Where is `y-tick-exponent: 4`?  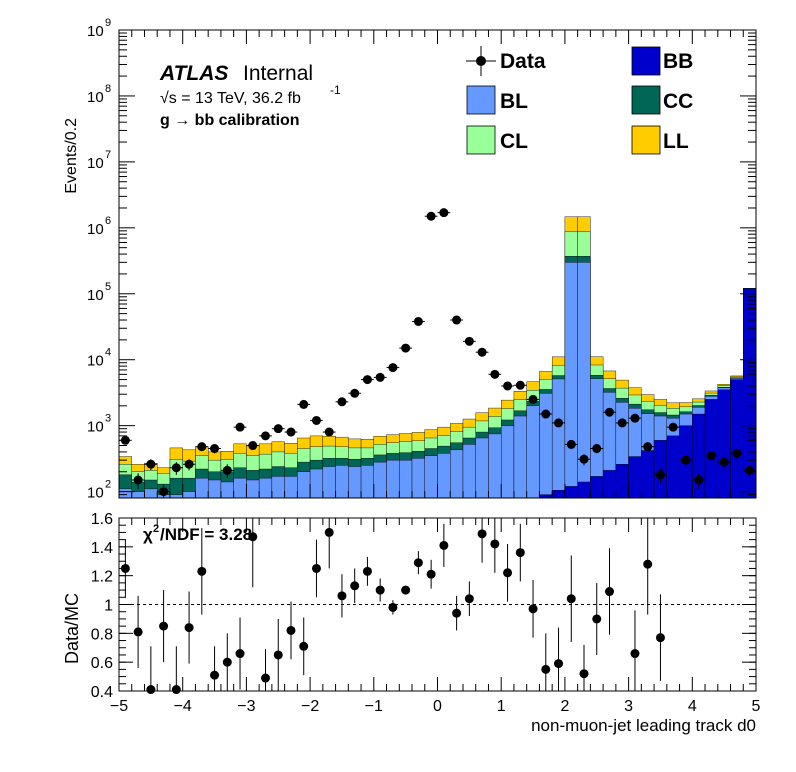 y-tick-exponent: 4 is located at coordinates (108, 353).